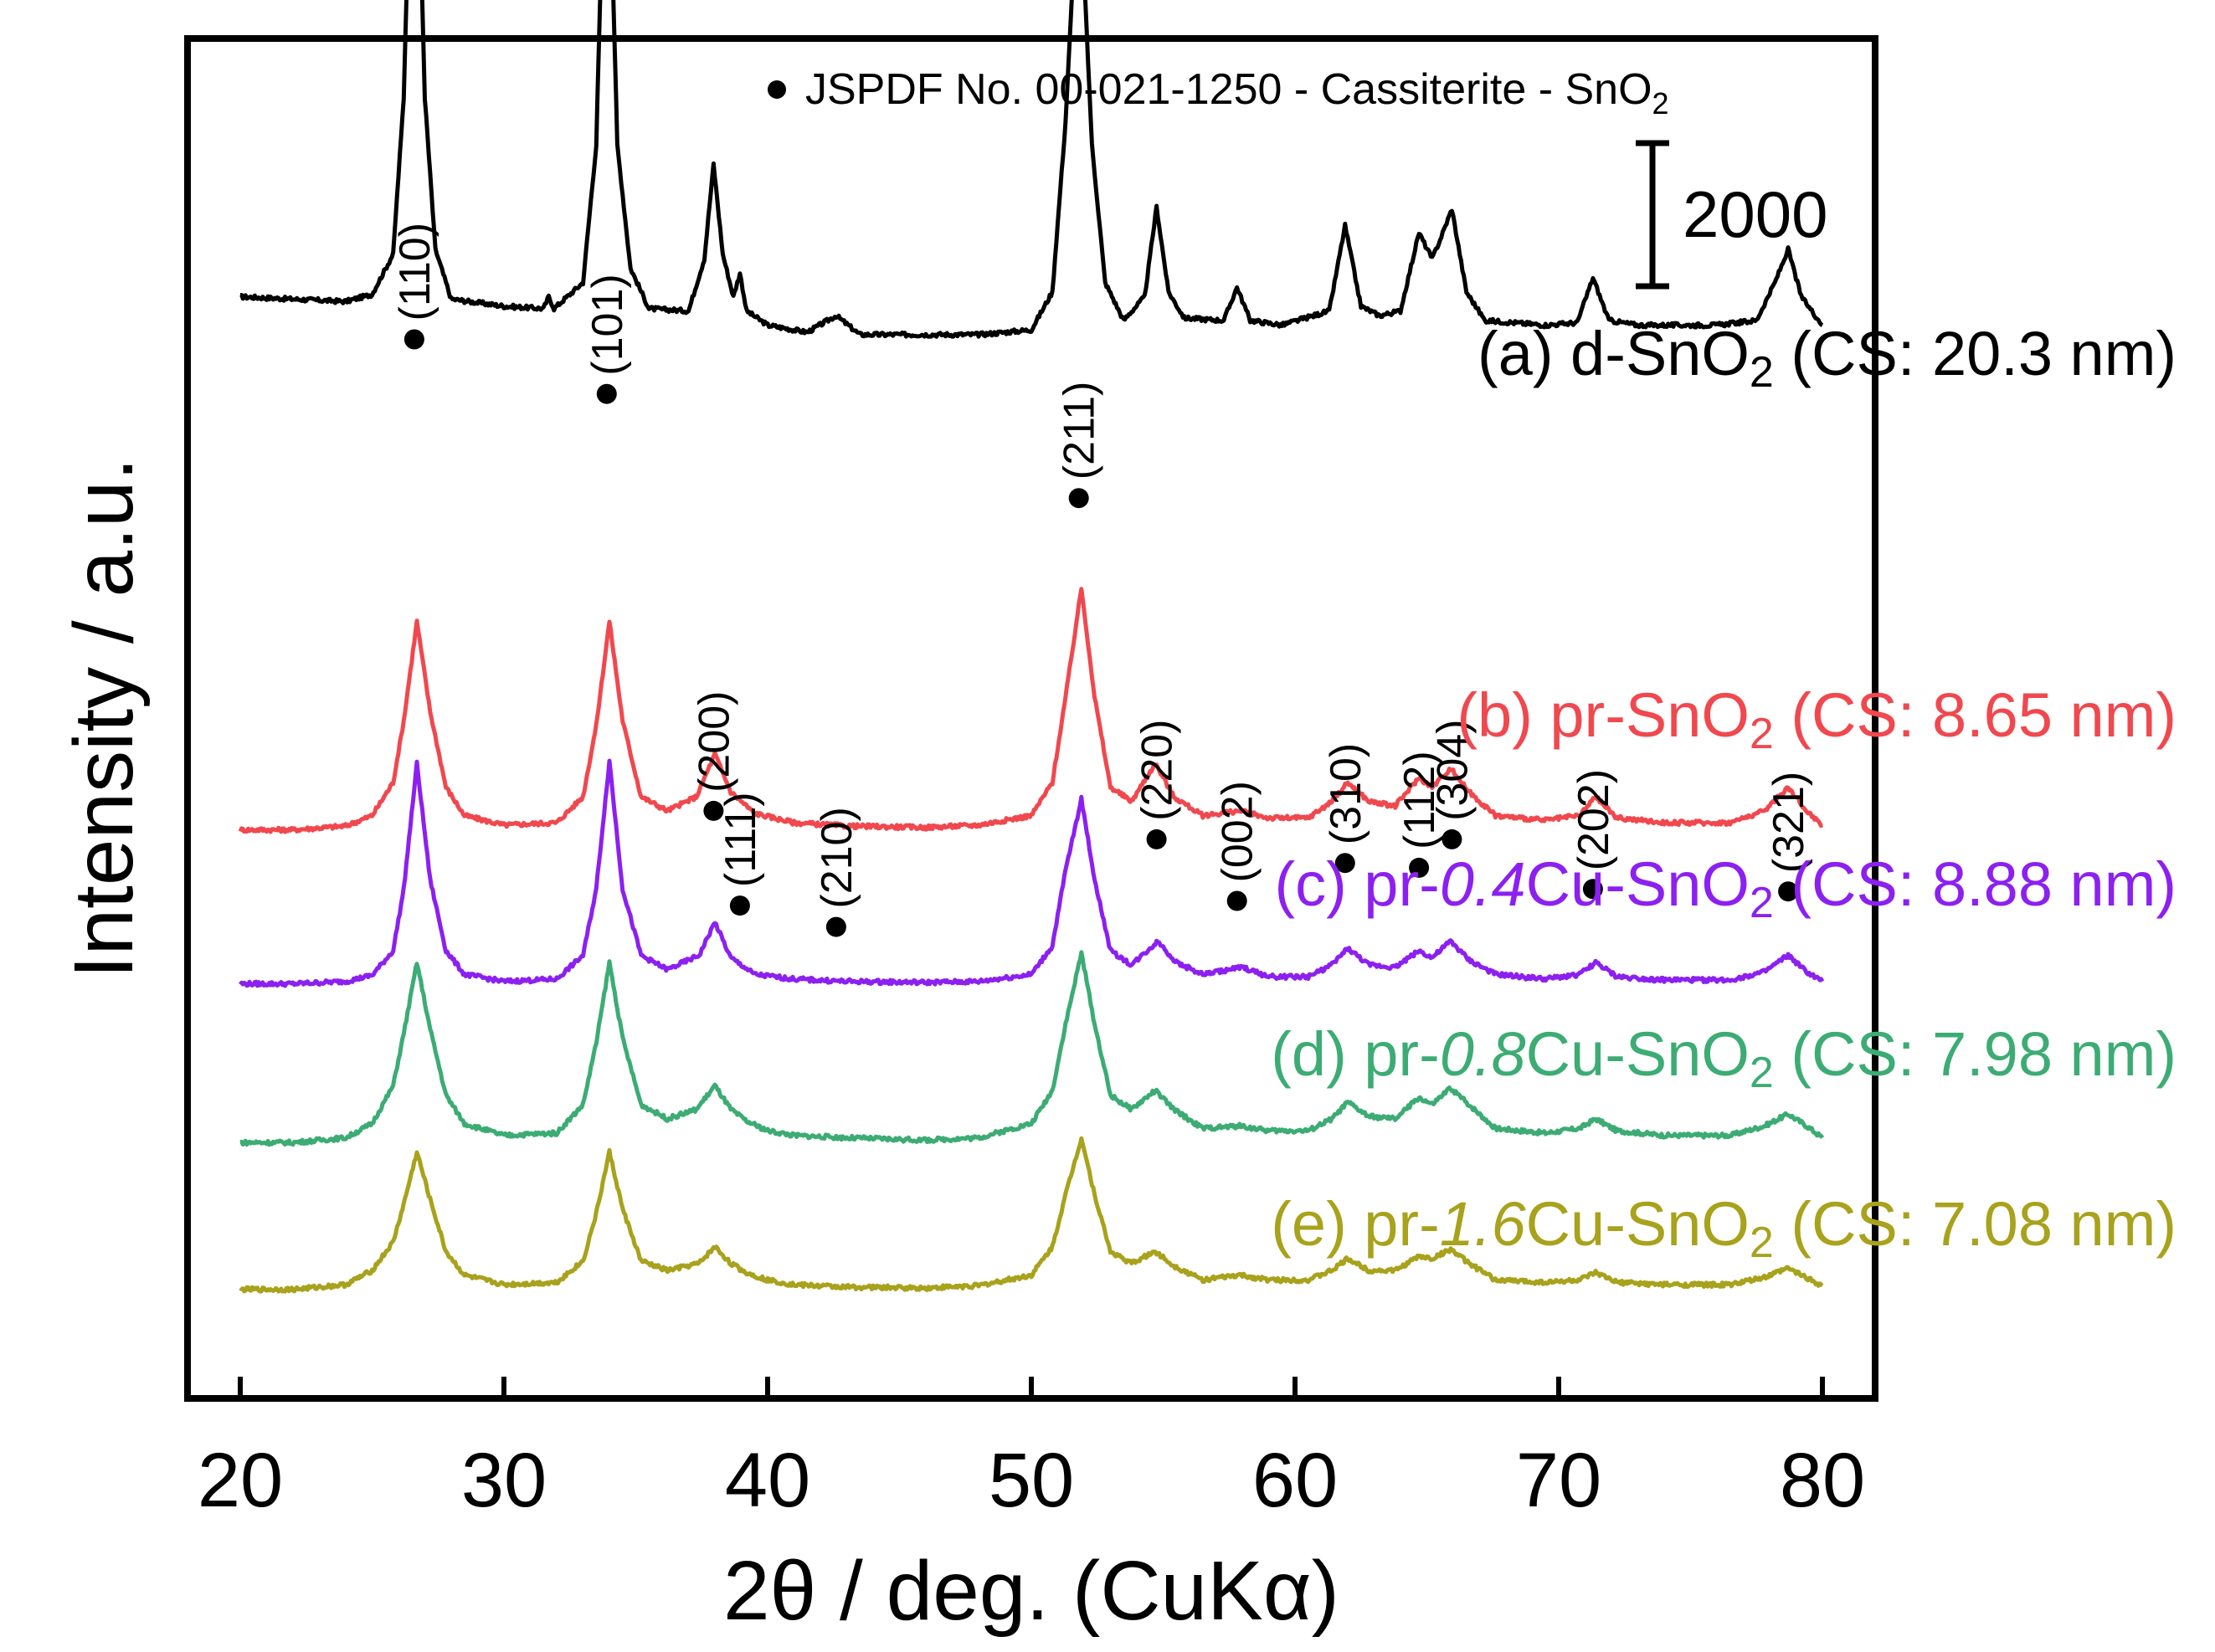  I want to click on series-label-c: (c) pr-0.4Cu-SnO2 (CS: 8.88 nm), so click(1725, 888).